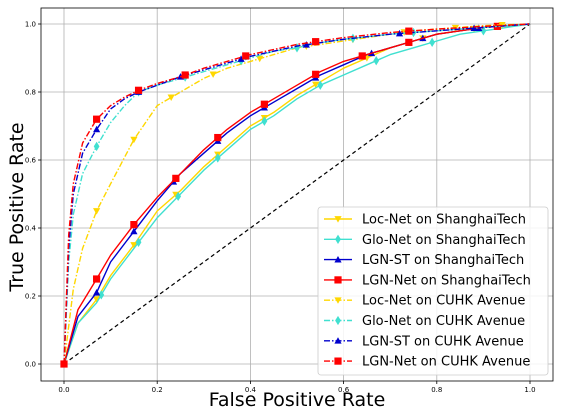  Describe the element at coordinates (157, 390) in the screenshot. I see `x-tick-label: 0.2` at that location.